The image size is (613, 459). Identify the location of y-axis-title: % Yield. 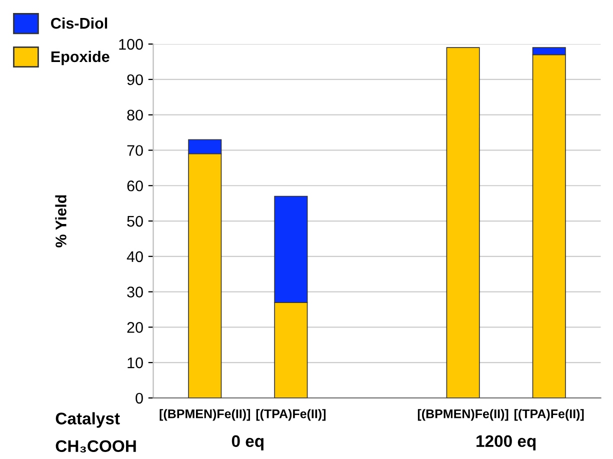
(60, 221).